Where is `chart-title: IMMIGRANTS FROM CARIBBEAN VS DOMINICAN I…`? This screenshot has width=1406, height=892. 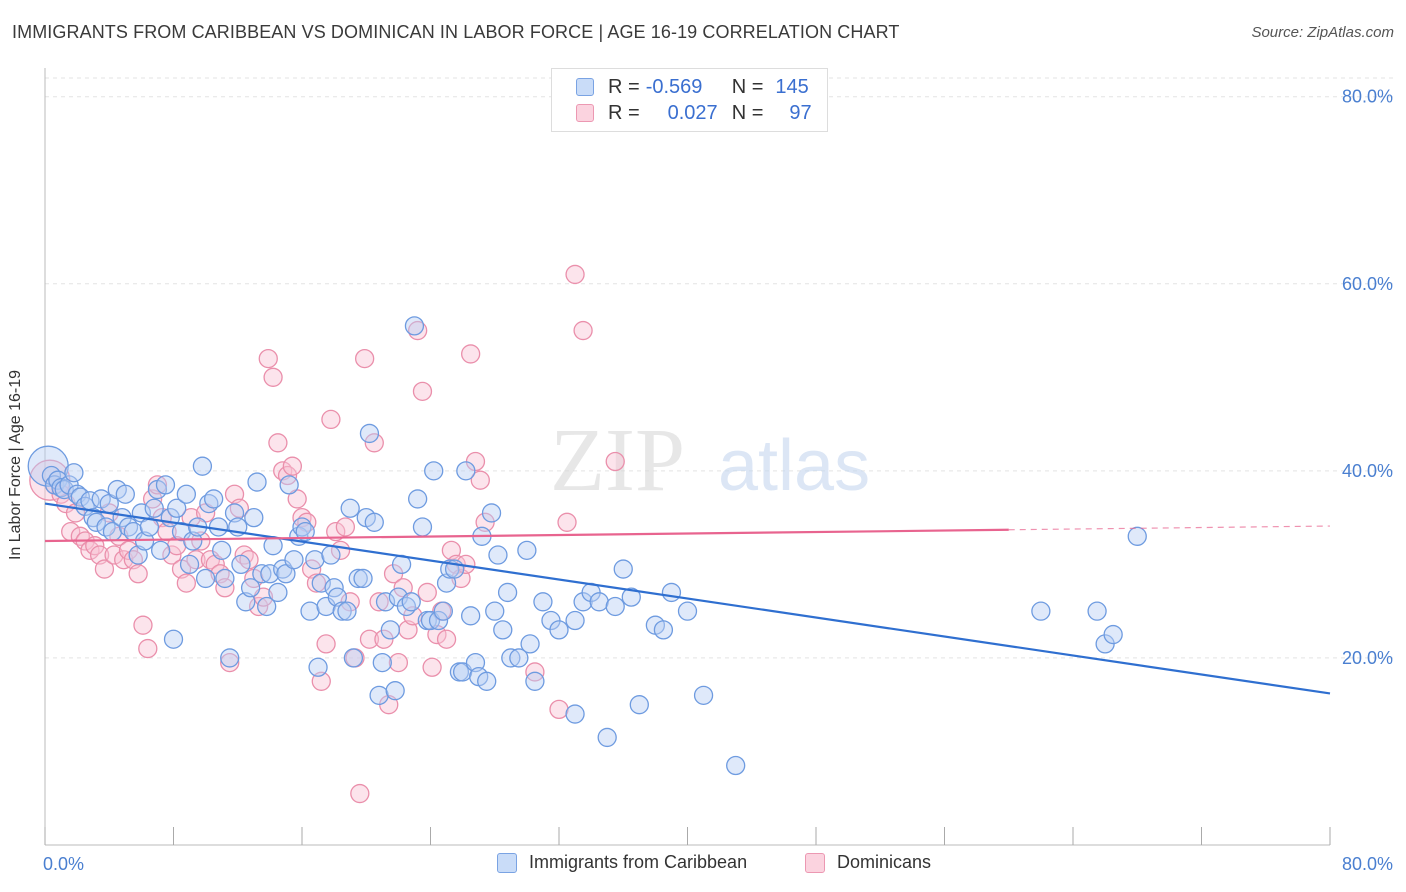
chart-title: IMMIGRANTS FROM CARIBBEAN VS DOMINICAN I… is located at coordinates (456, 32).